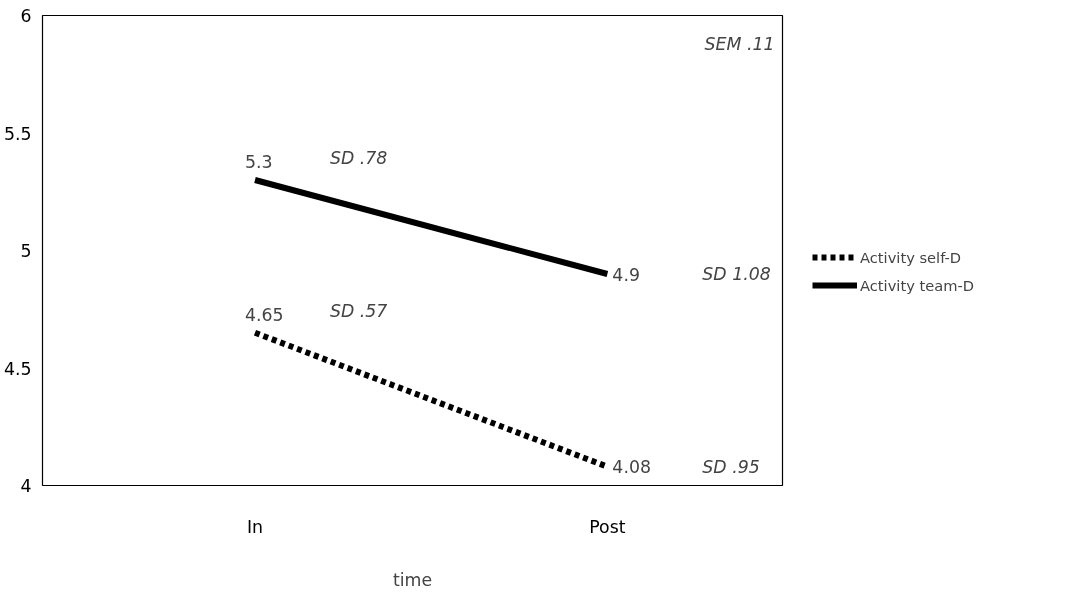 This screenshot has height=603, width=1090. What do you see at coordinates (264, 314) in the screenshot?
I see `data-label: 4.65` at bounding box center [264, 314].